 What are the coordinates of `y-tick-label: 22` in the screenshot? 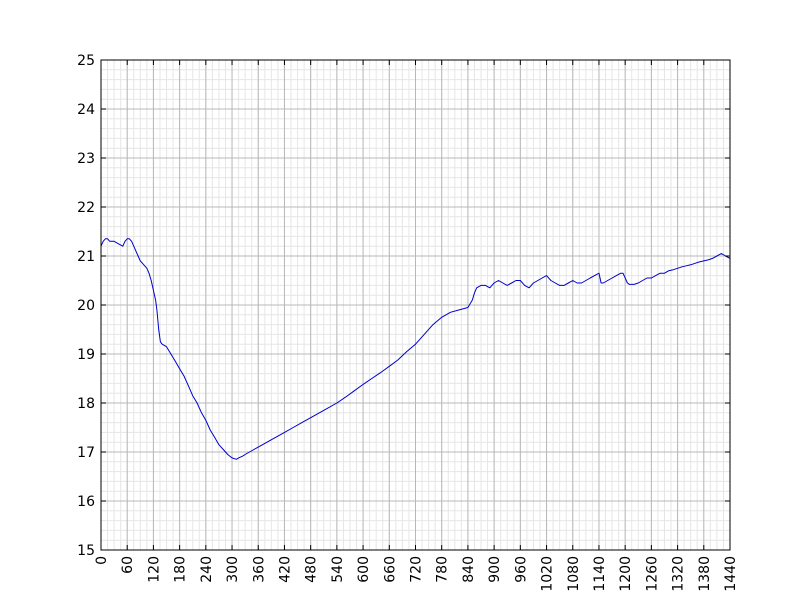 It's located at (86, 208).